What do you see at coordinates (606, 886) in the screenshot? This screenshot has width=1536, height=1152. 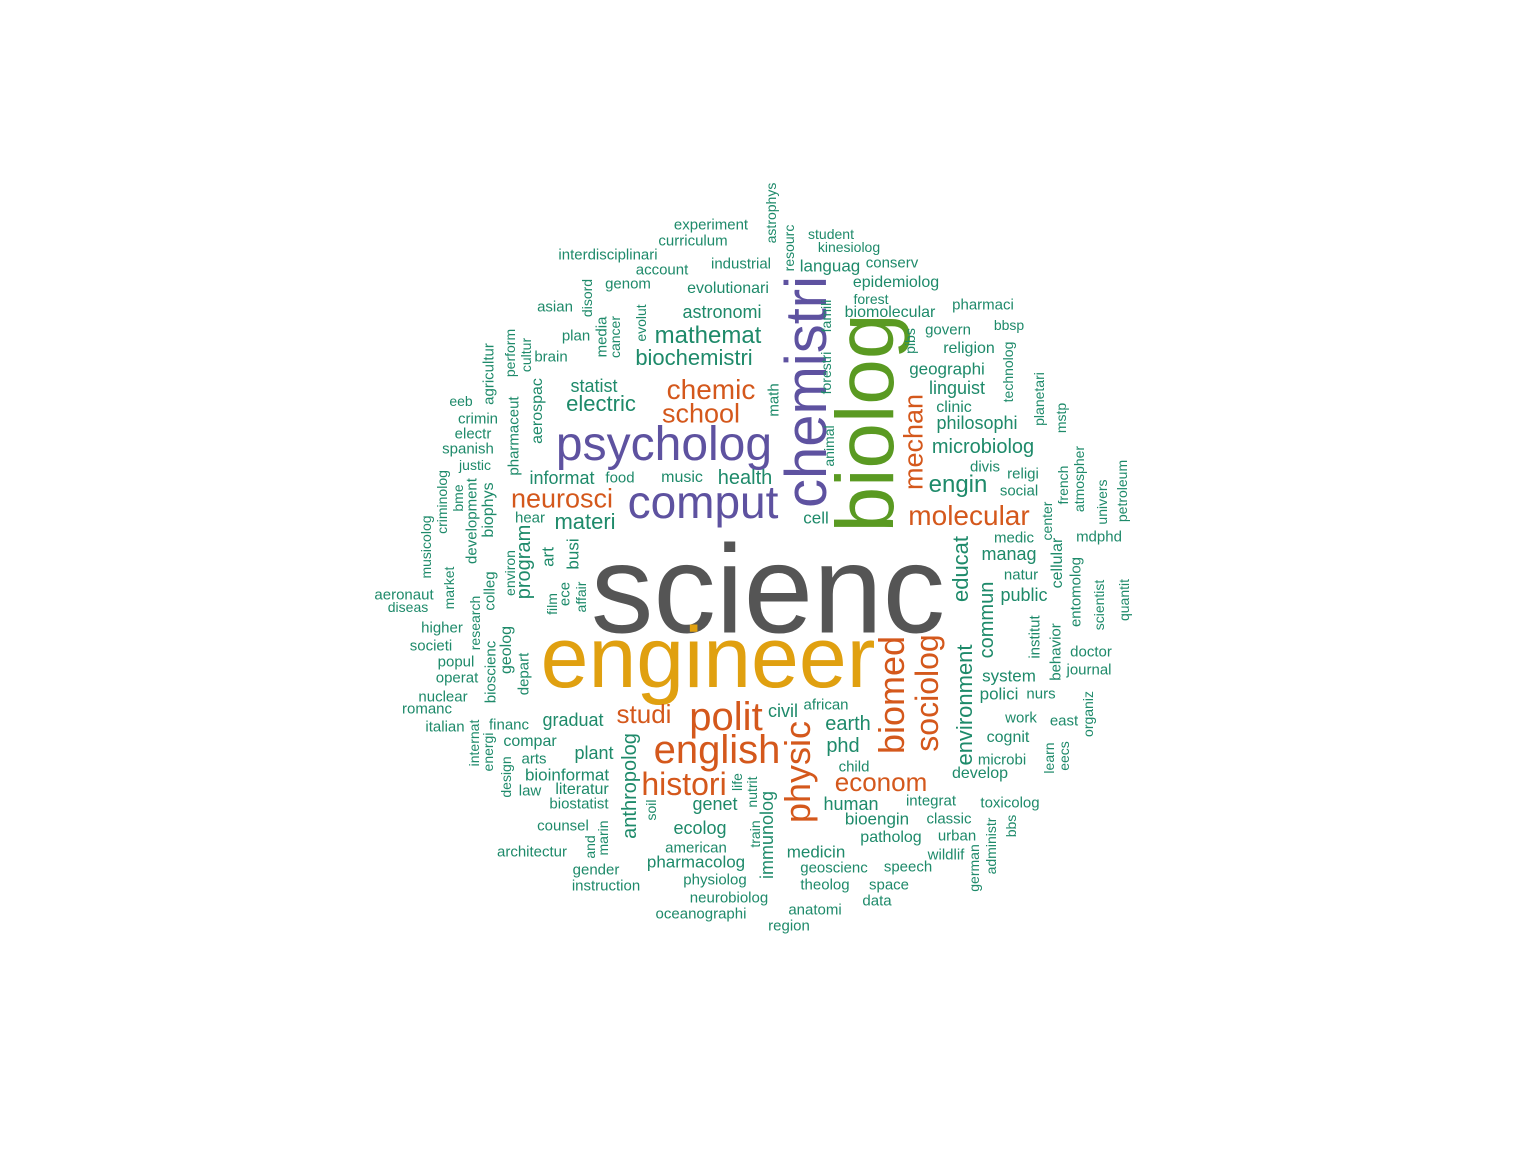 I see `cloud-word: instruction` at bounding box center [606, 886].